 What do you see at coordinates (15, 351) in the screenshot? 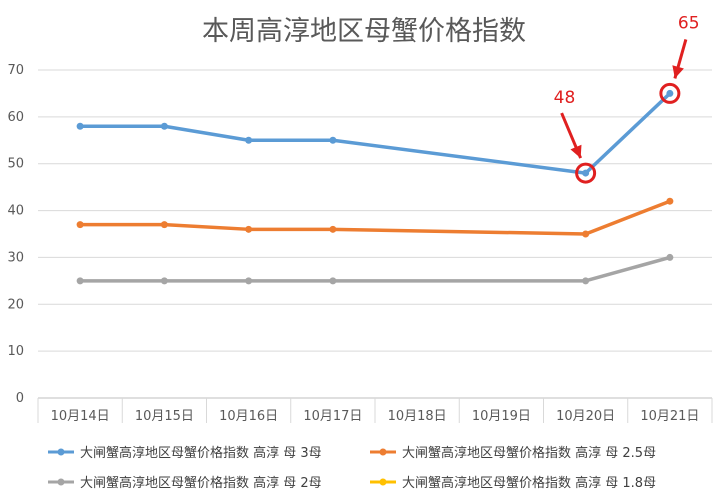
I see `y-tick-label: 10` at bounding box center [15, 351].